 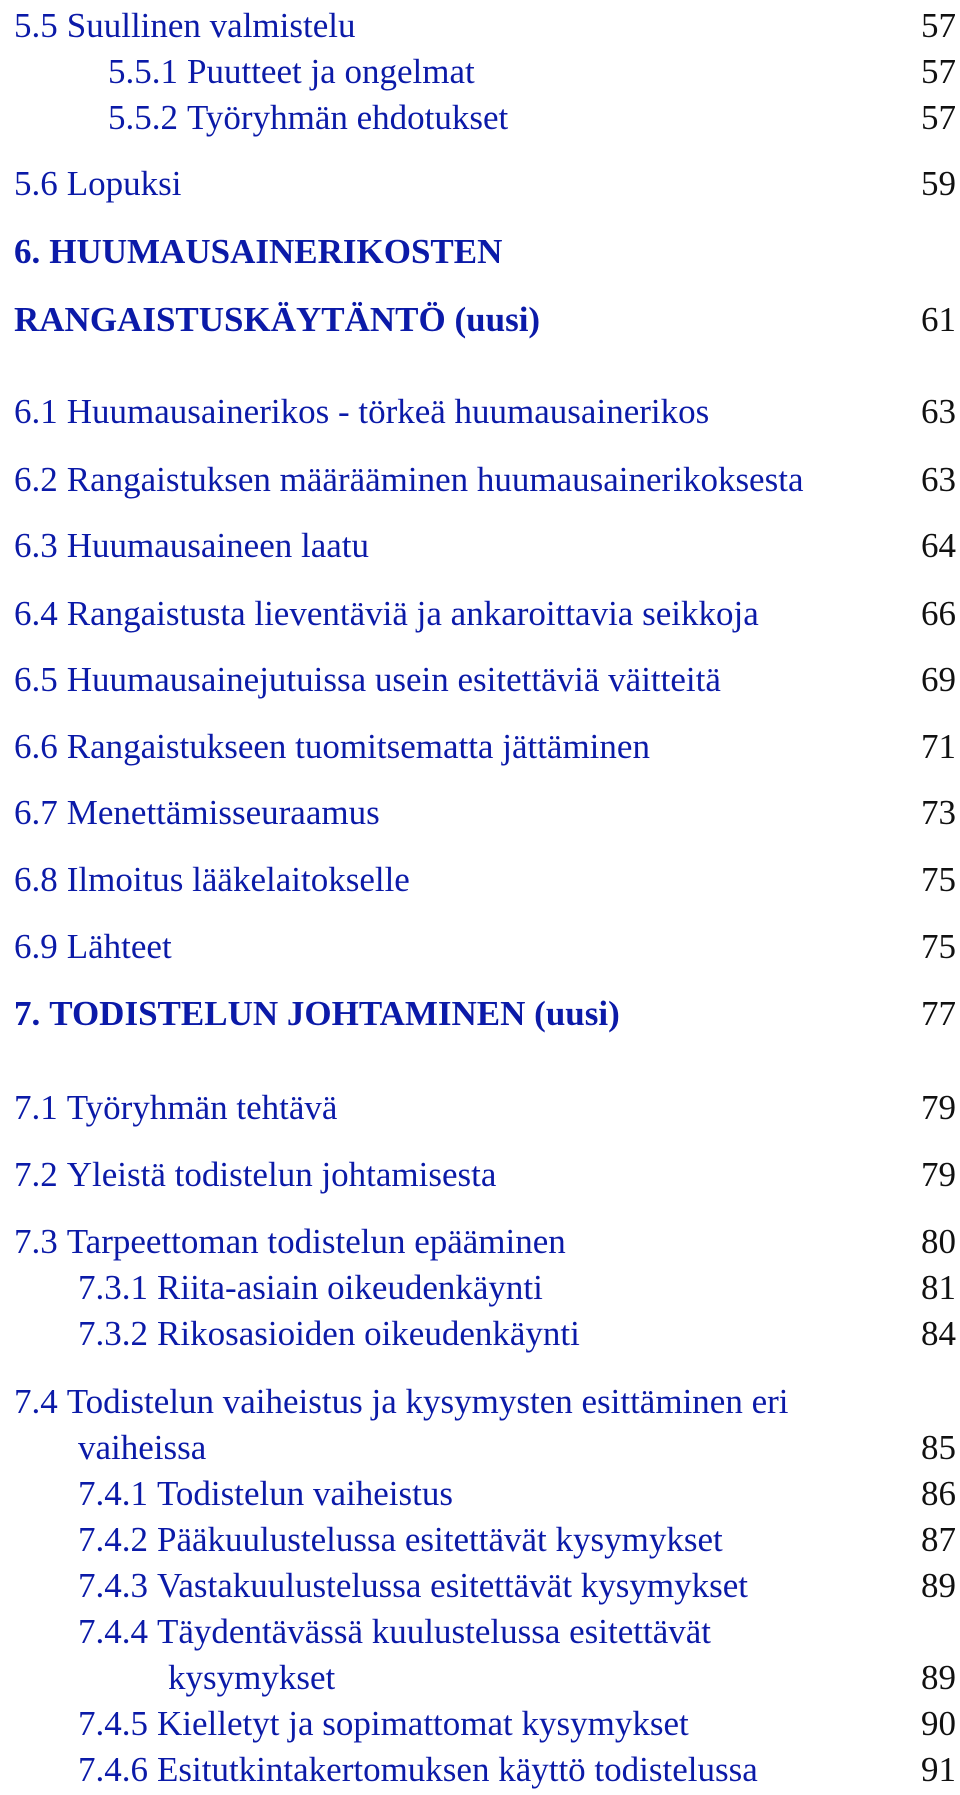 What do you see at coordinates (938, 746) in the screenshot?
I see `toc-entry-page: 71` at bounding box center [938, 746].